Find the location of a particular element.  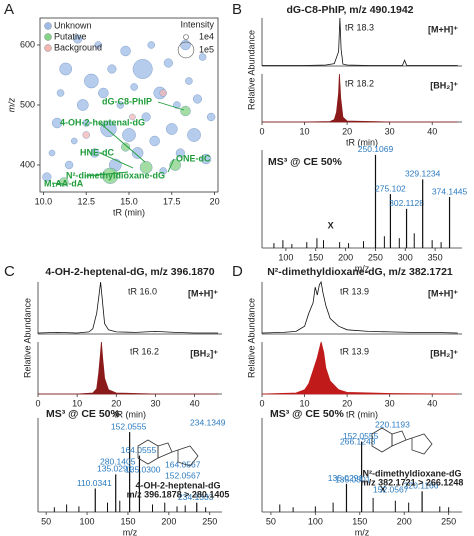

annotation: ONE-dC is located at coordinates (193, 158).